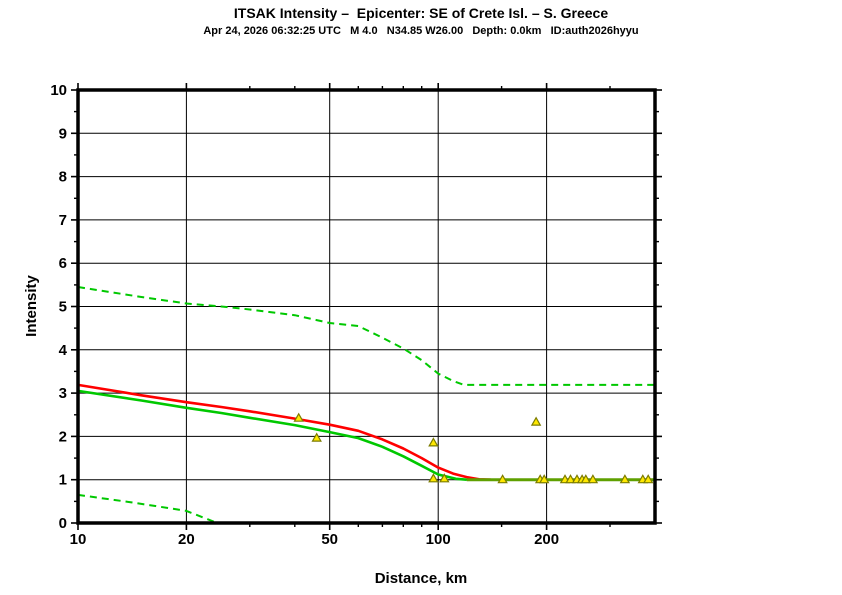 This screenshot has height=595, width=842. What do you see at coordinates (63, 523) in the screenshot?
I see `y-tick-label: 0` at bounding box center [63, 523].